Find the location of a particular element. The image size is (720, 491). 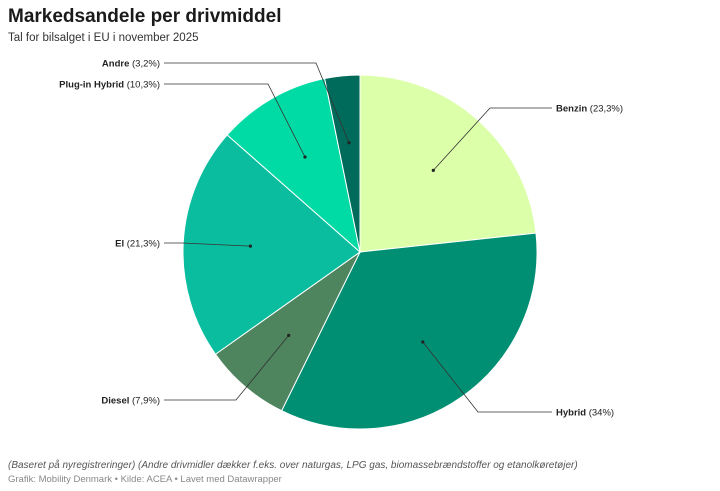

leader-dot-hybrid is located at coordinates (423, 342).